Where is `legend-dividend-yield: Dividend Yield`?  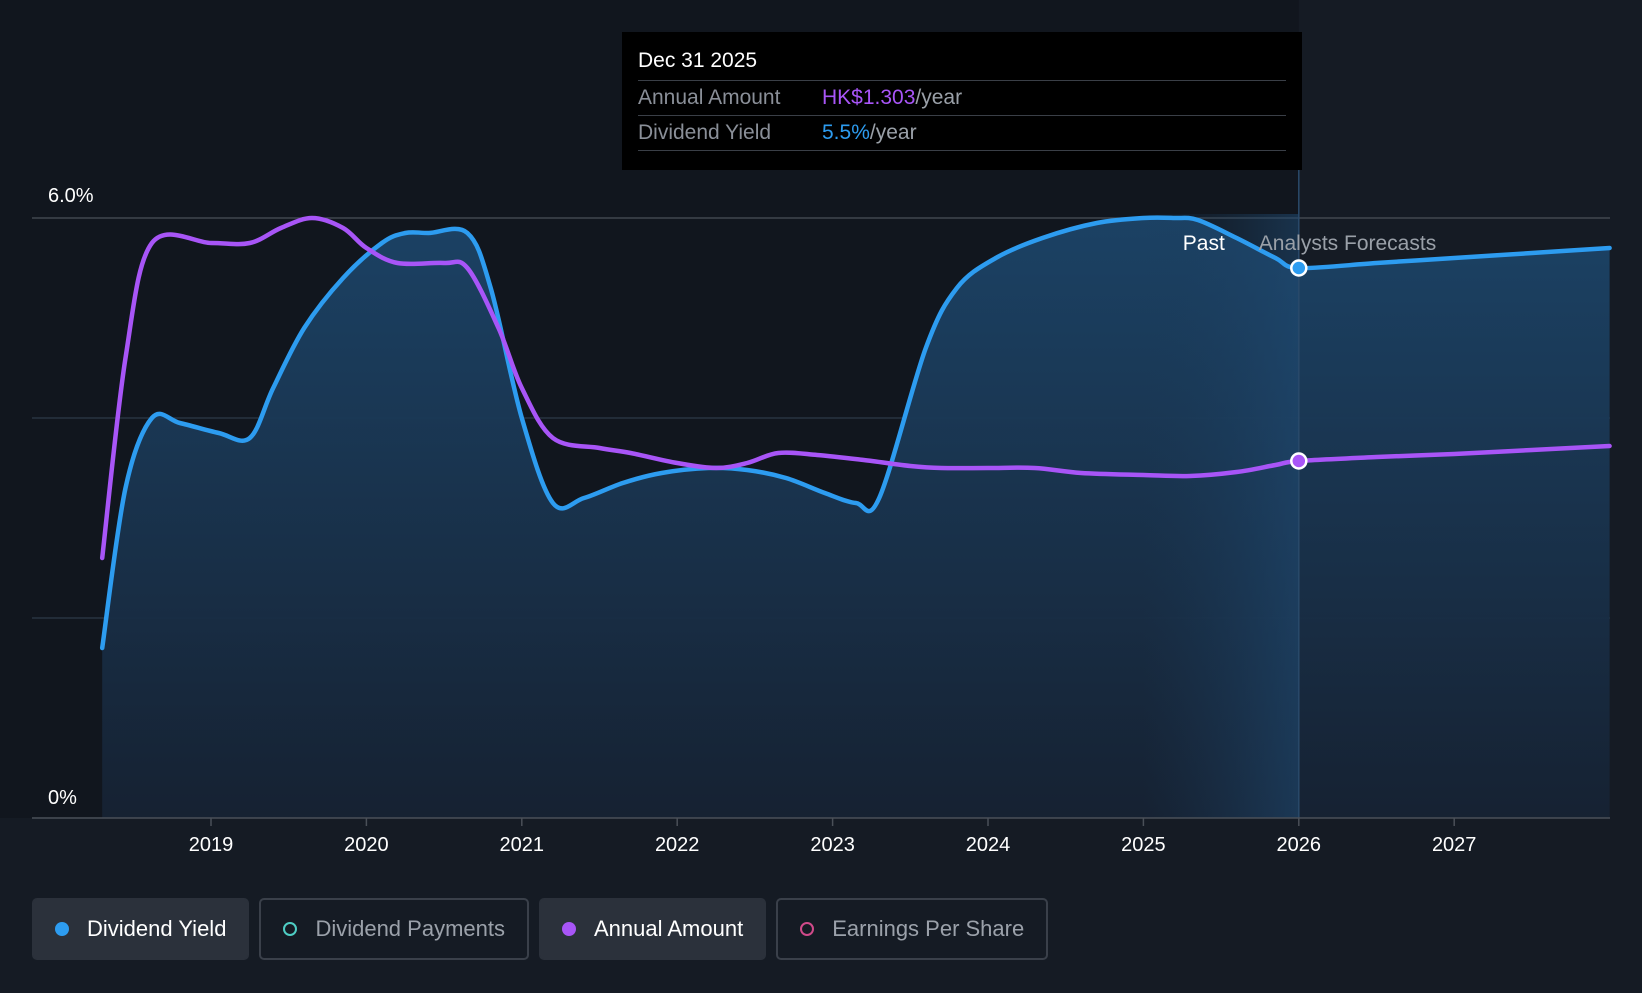
legend-dividend-yield: Dividend Yield is located at coordinates (141, 929).